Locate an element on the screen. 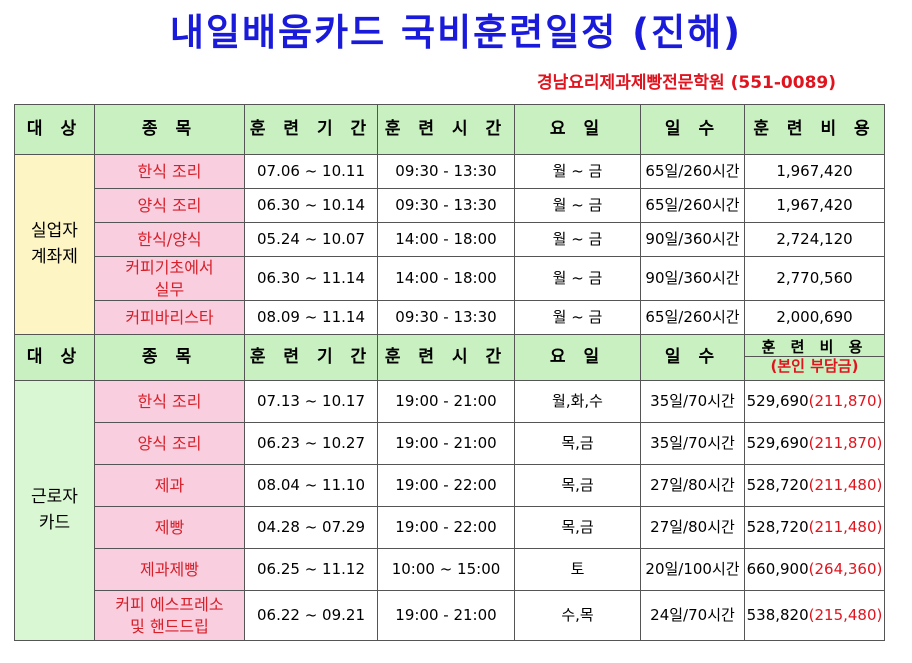 This screenshot has width=912, height=663. group-target-label: 근로자 카드 is located at coordinates (54, 510).